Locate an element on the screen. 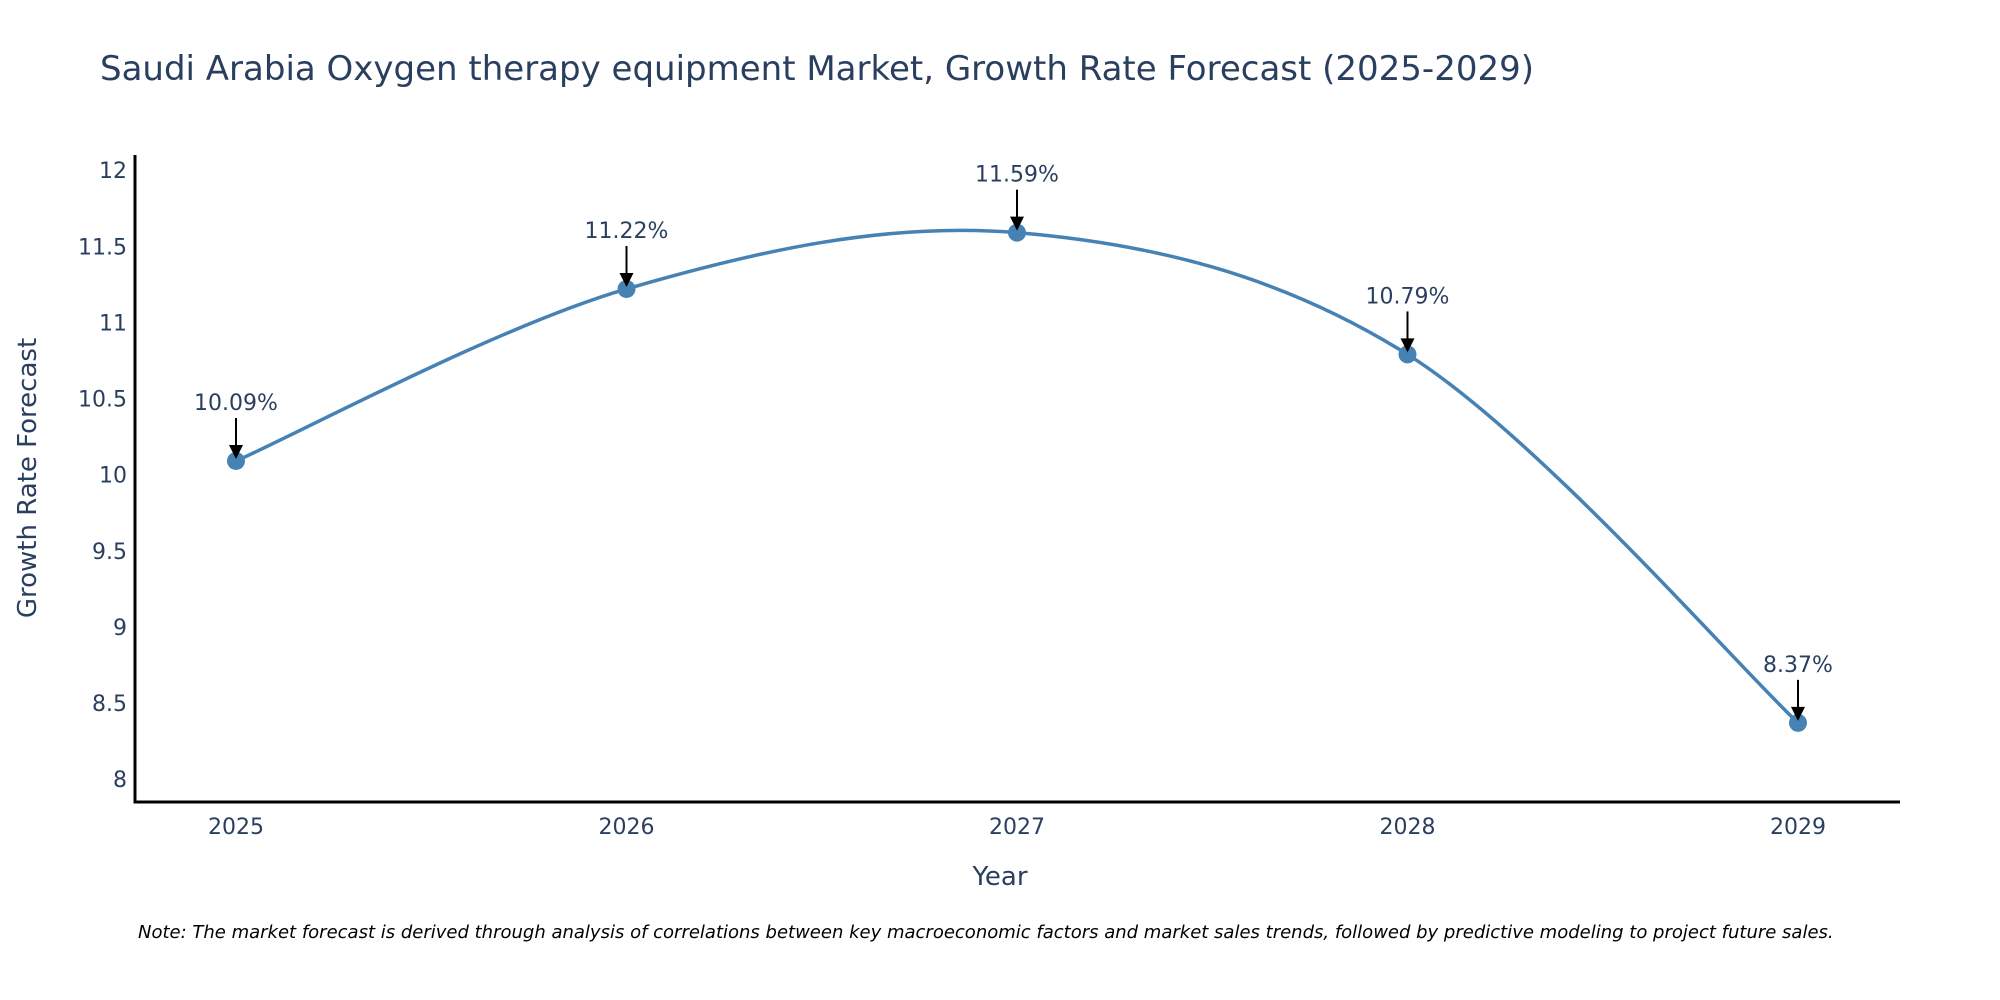 Image resolution: width=2000 pixels, height=1000 pixels. data-label: 8.37% is located at coordinates (1798, 665).